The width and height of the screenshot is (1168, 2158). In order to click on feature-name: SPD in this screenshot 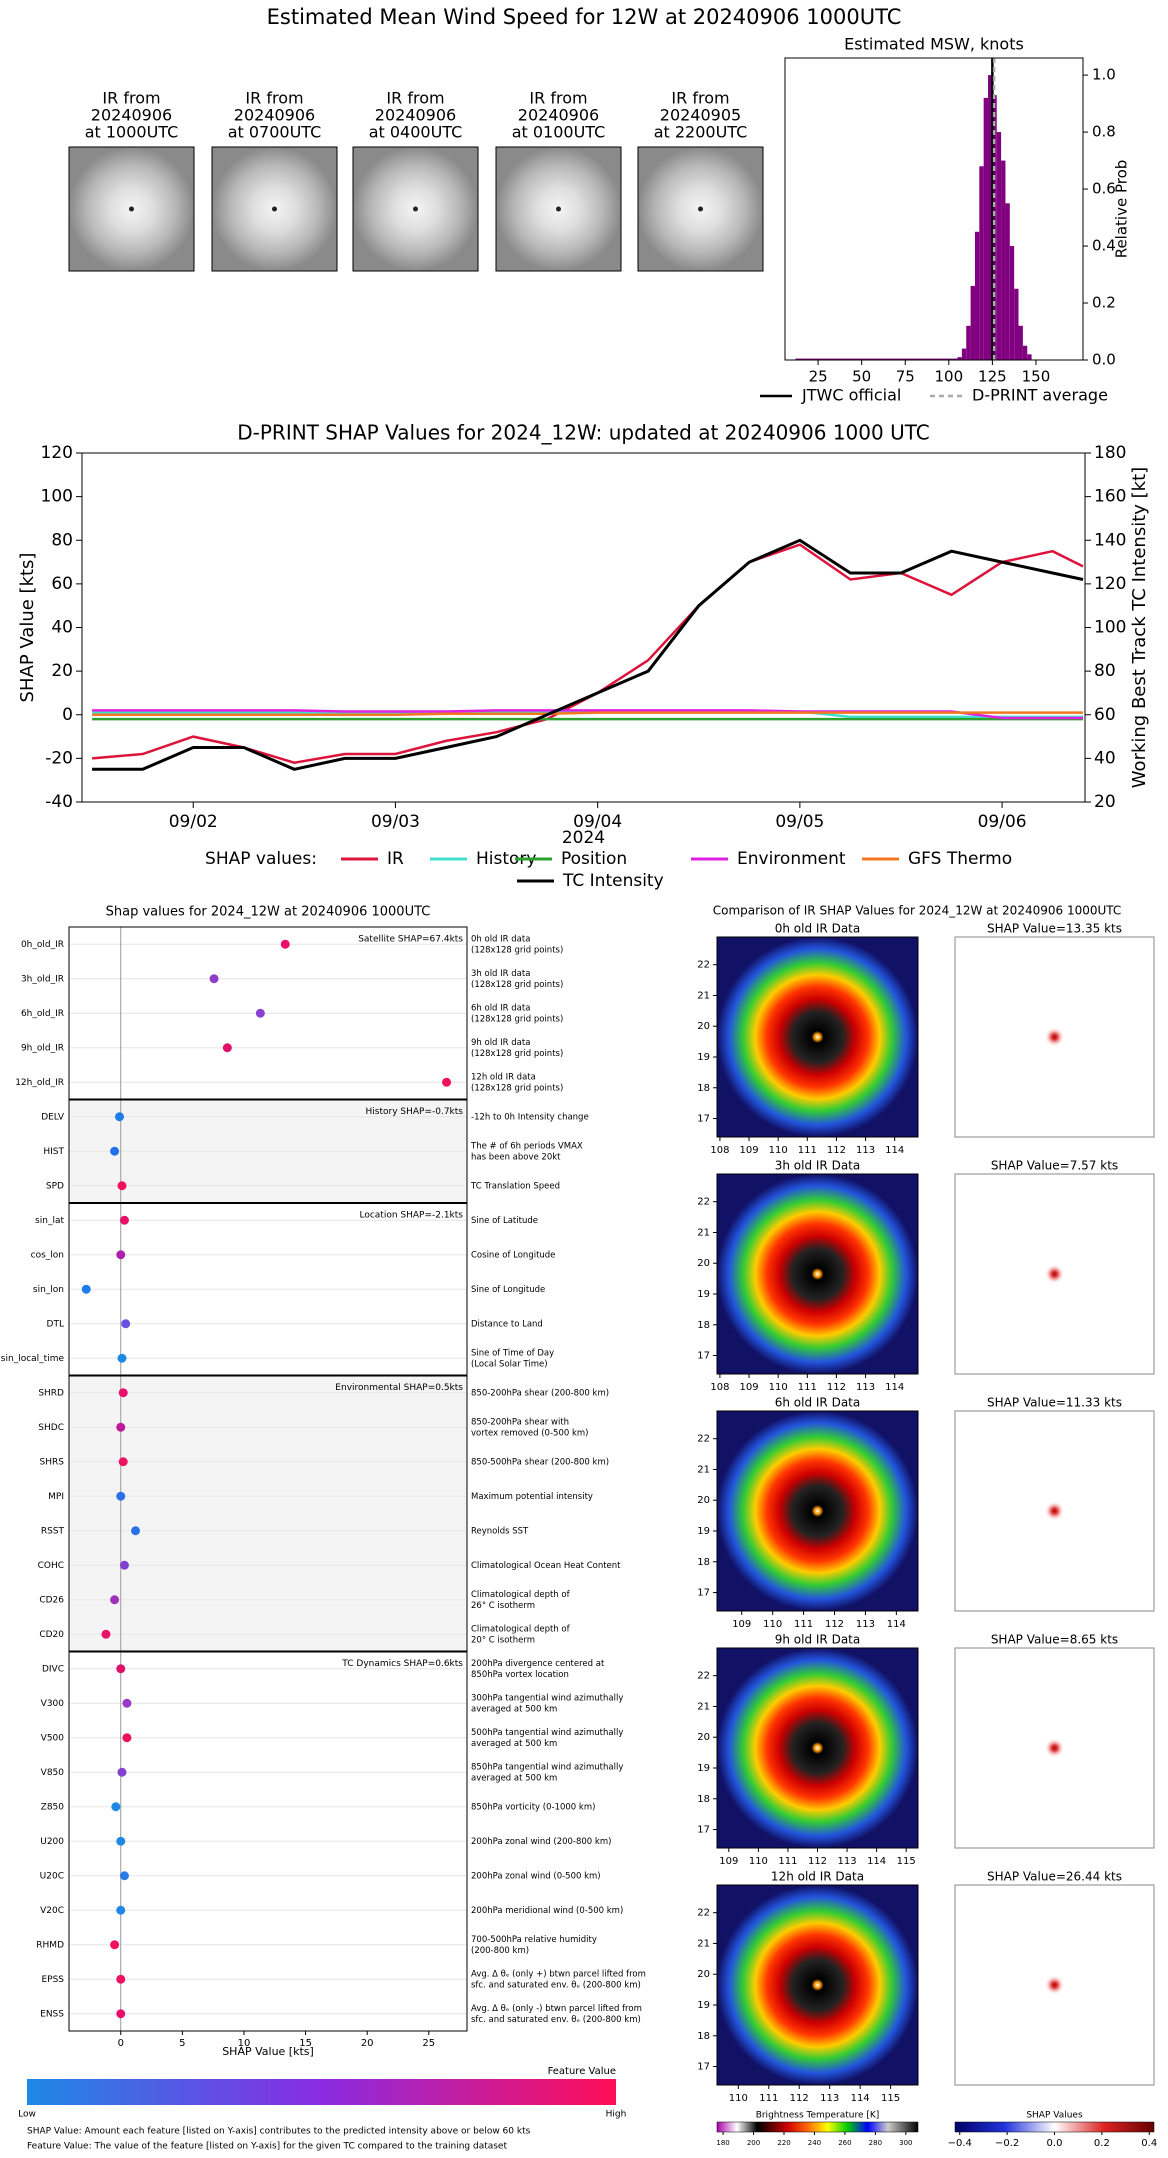, I will do `click(55, 1186)`.